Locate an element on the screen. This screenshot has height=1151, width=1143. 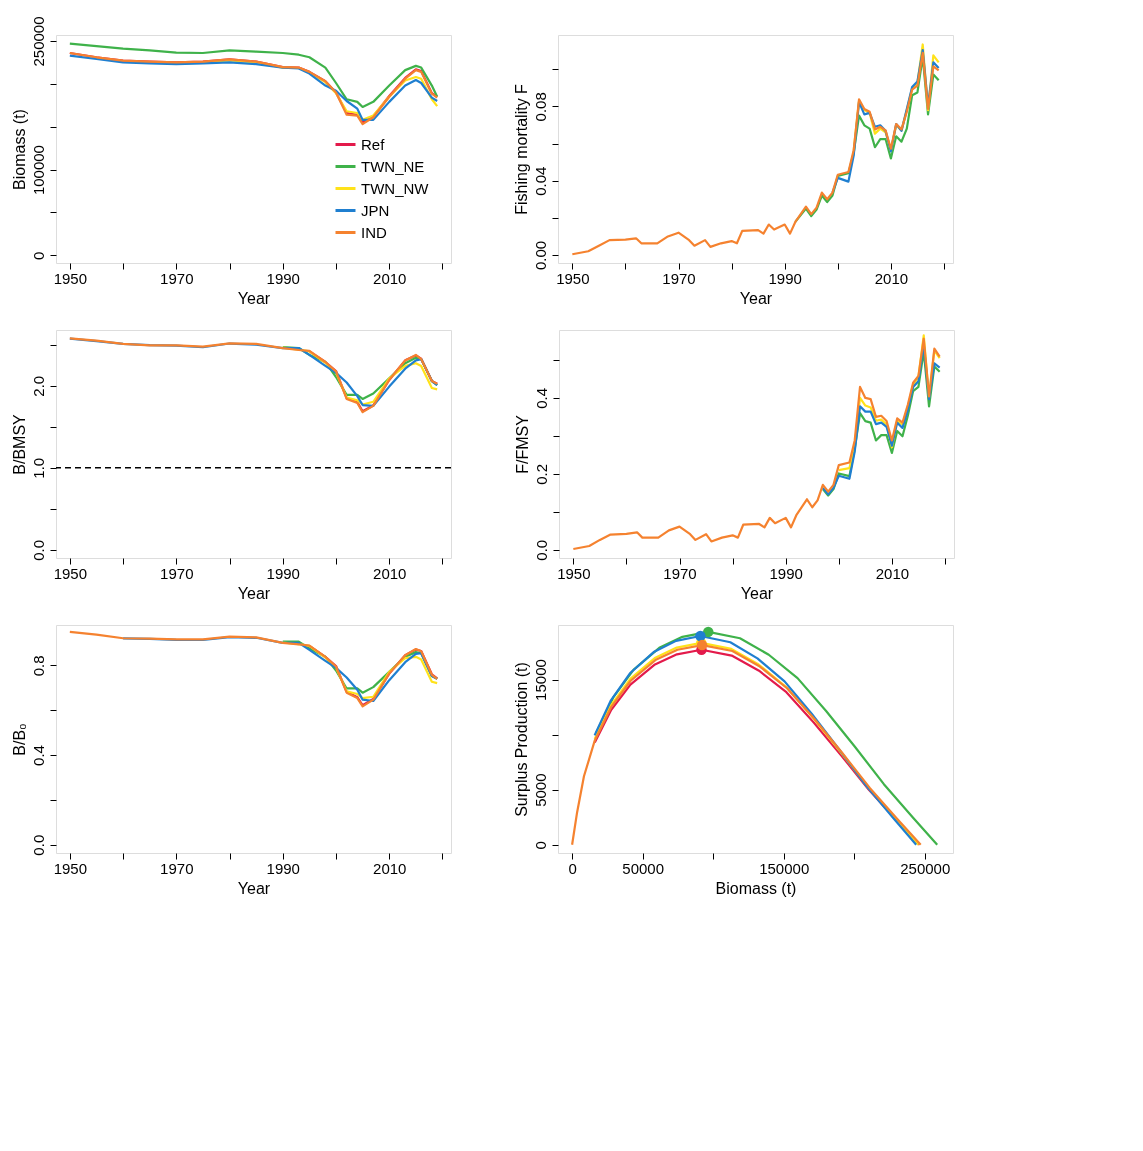
legend-label: TWN_NW is located at coordinates (395, 188).